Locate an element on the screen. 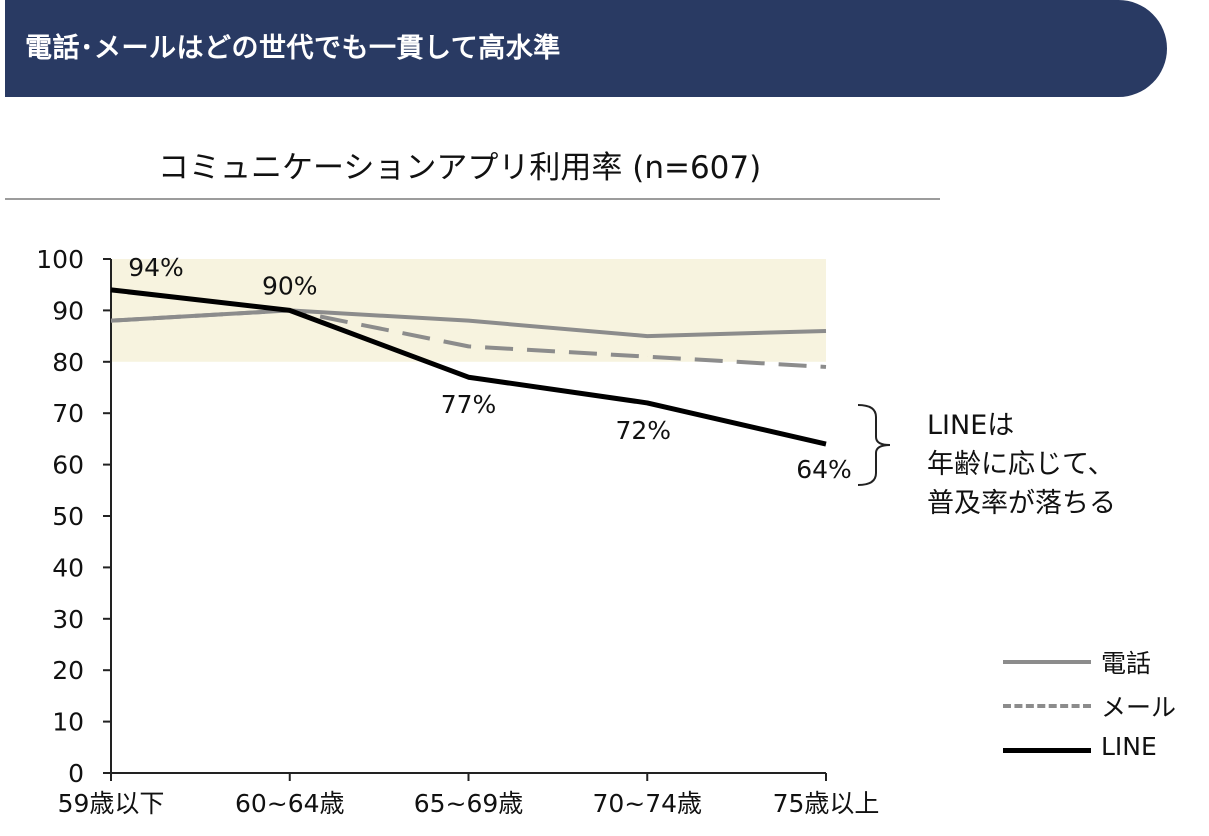 The image size is (1209, 836). x-tick-label: 70~74歳 is located at coordinates (647, 803).